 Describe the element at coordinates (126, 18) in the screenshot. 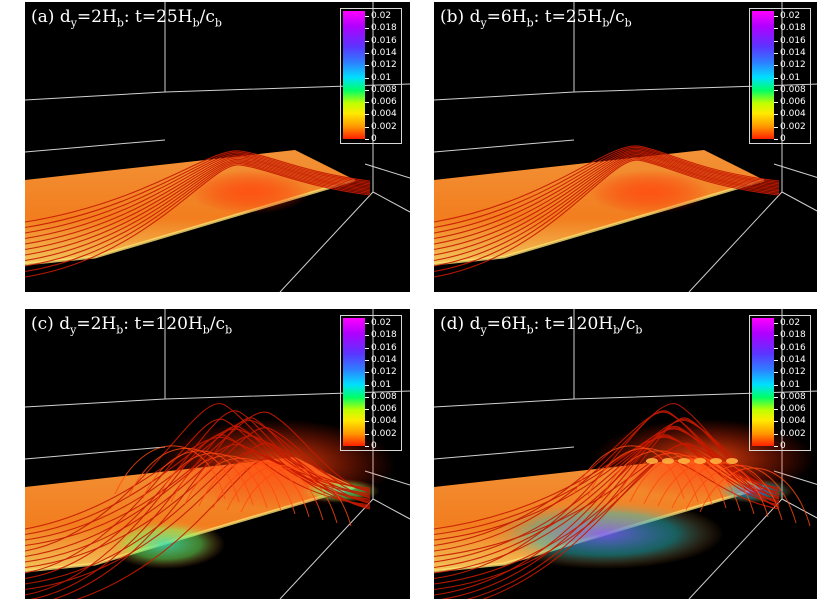

I see `panel-title: (a) dy=2Hb: t=25Hb/cb` at that location.